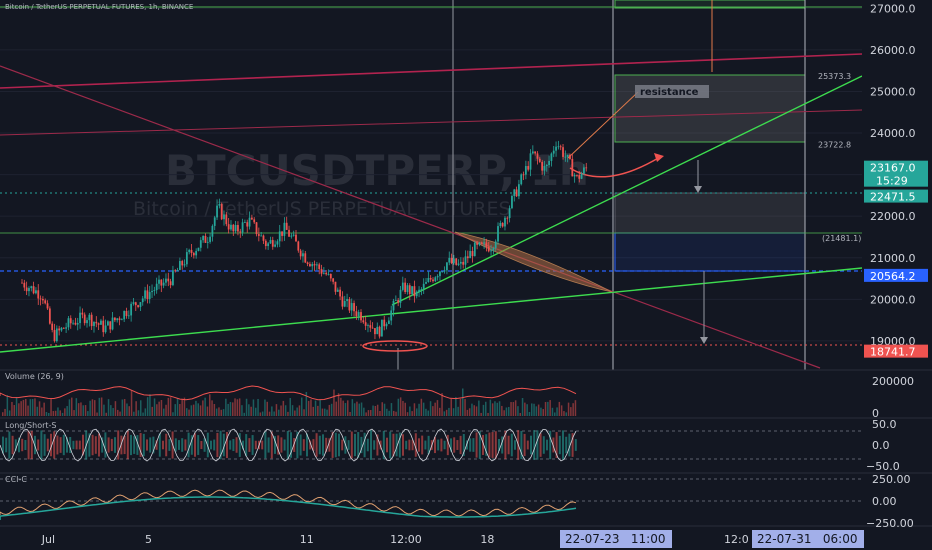 This screenshot has height=550, width=932. I want to click on price-tag-label: 23167.0, so click(893, 168).